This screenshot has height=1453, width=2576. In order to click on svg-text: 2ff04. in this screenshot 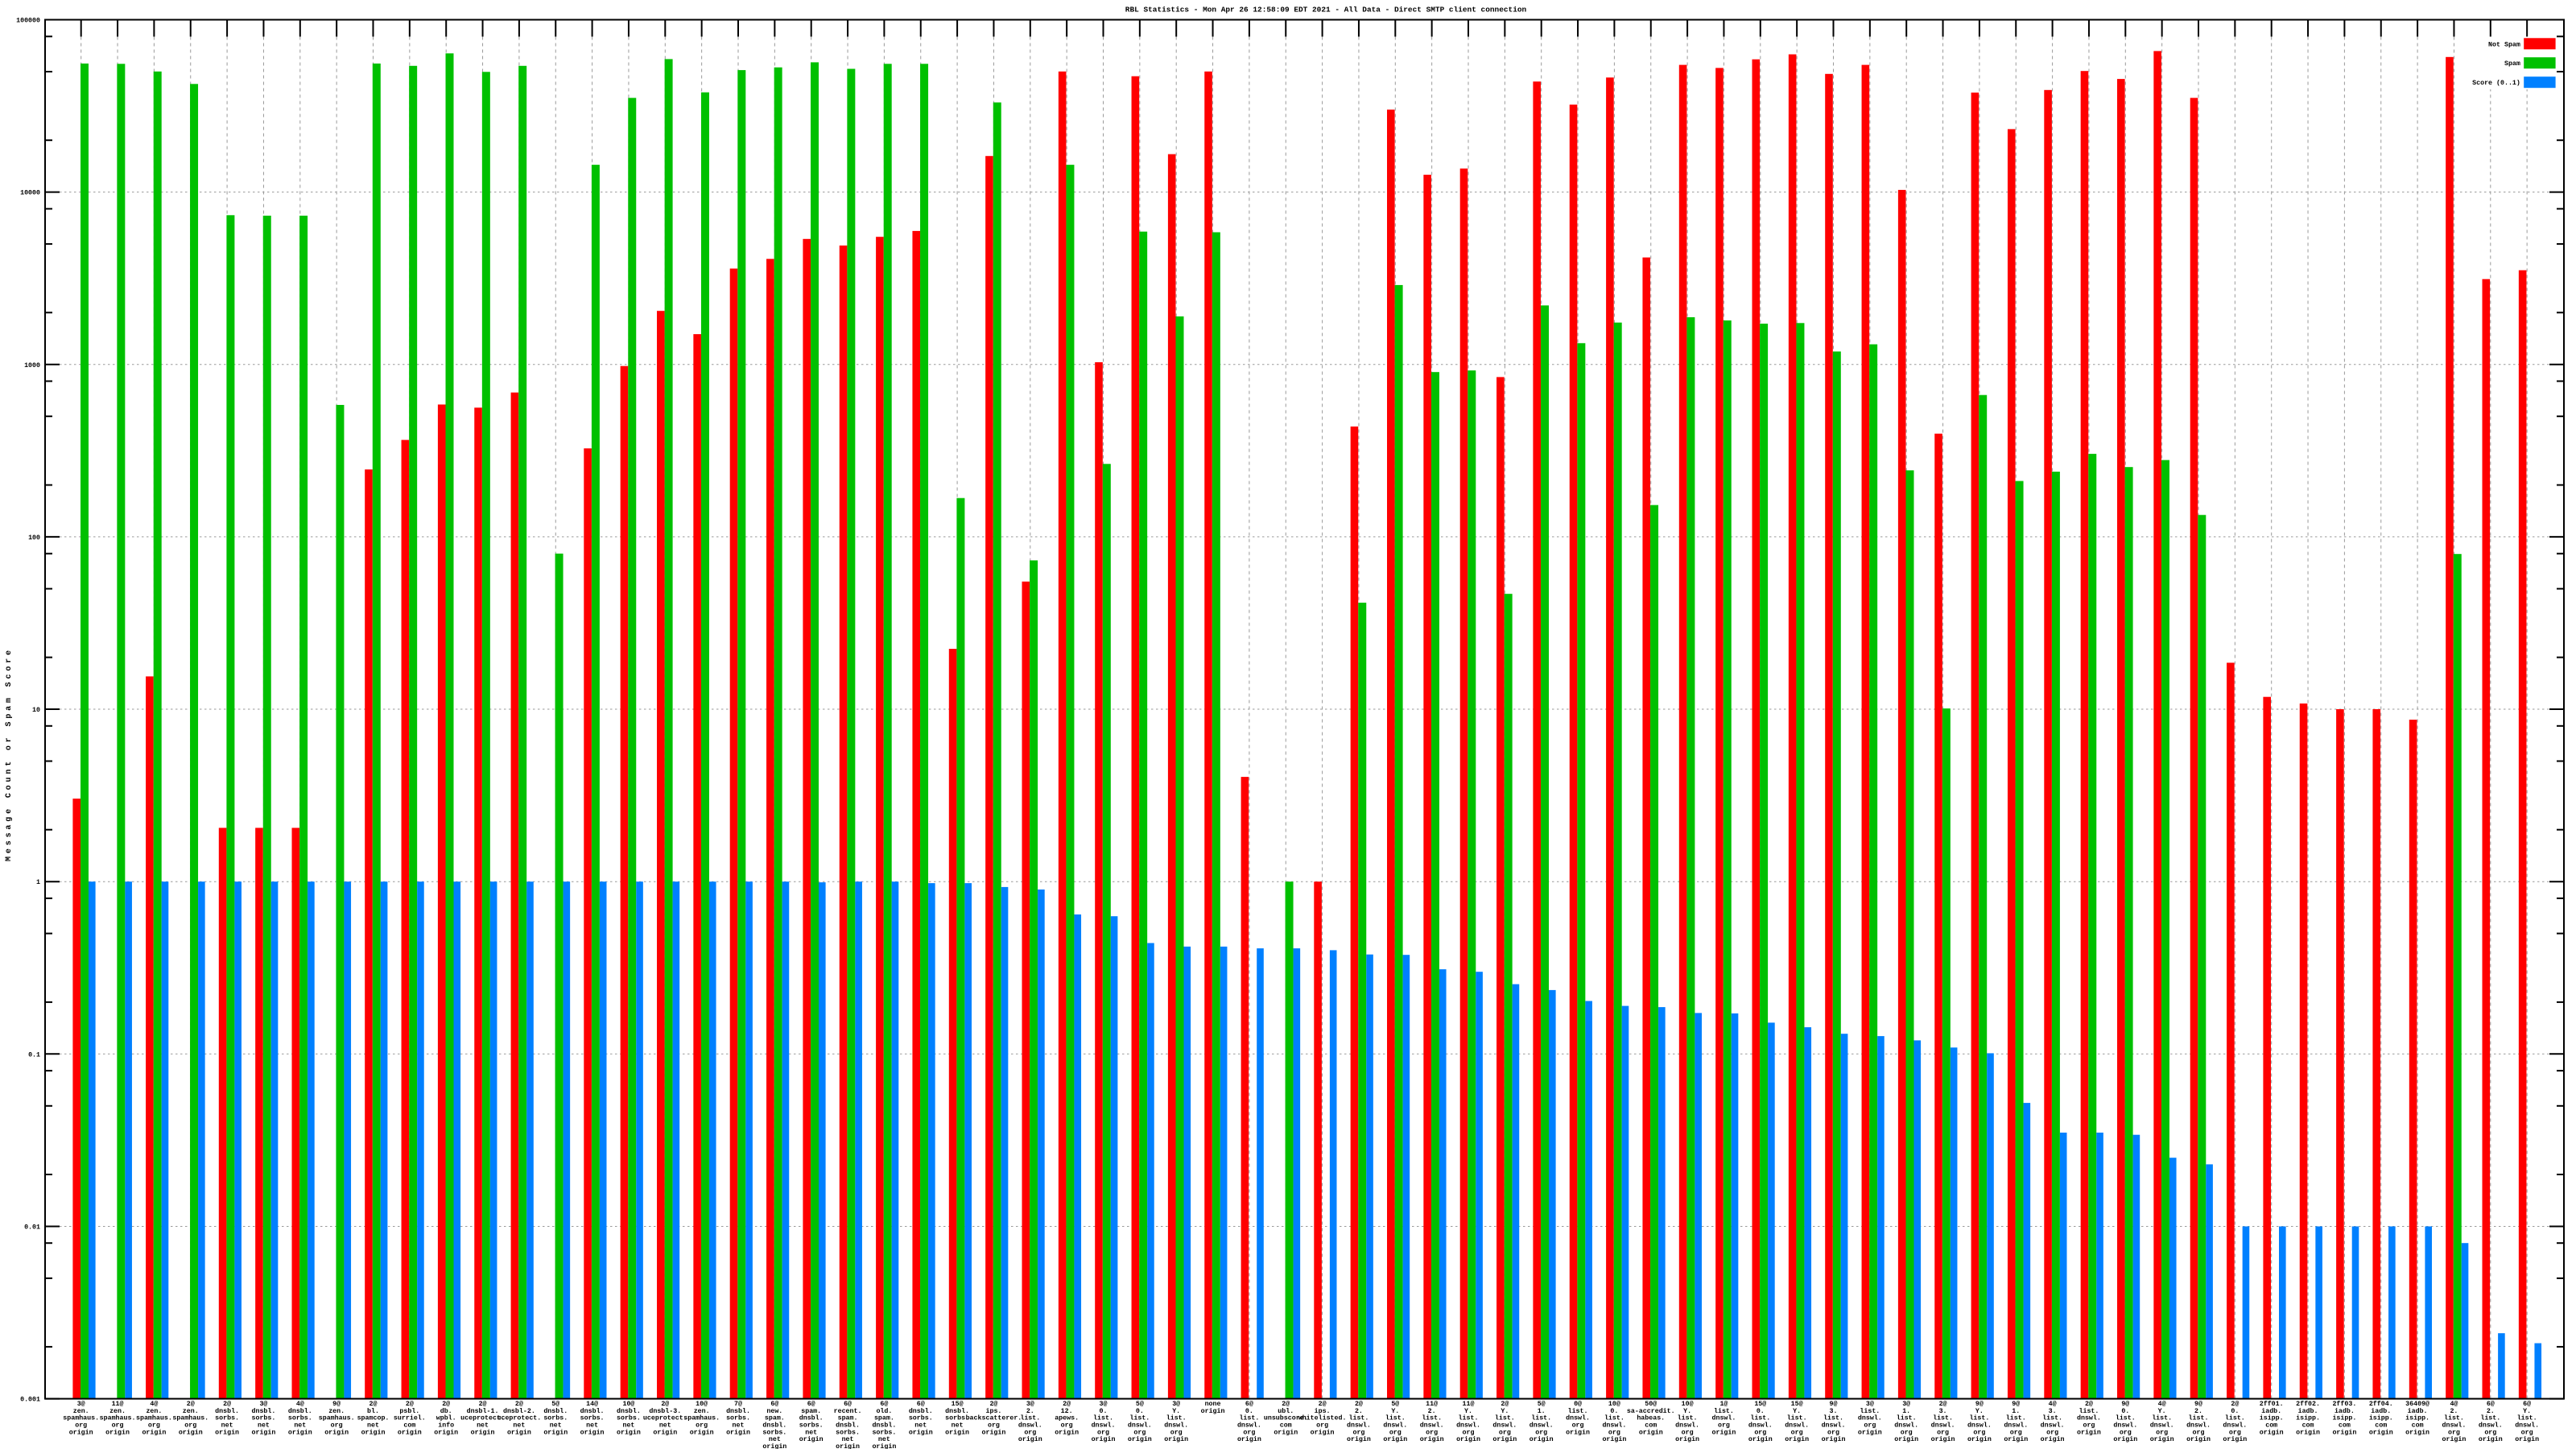, I will do `click(2381, 1404)`.